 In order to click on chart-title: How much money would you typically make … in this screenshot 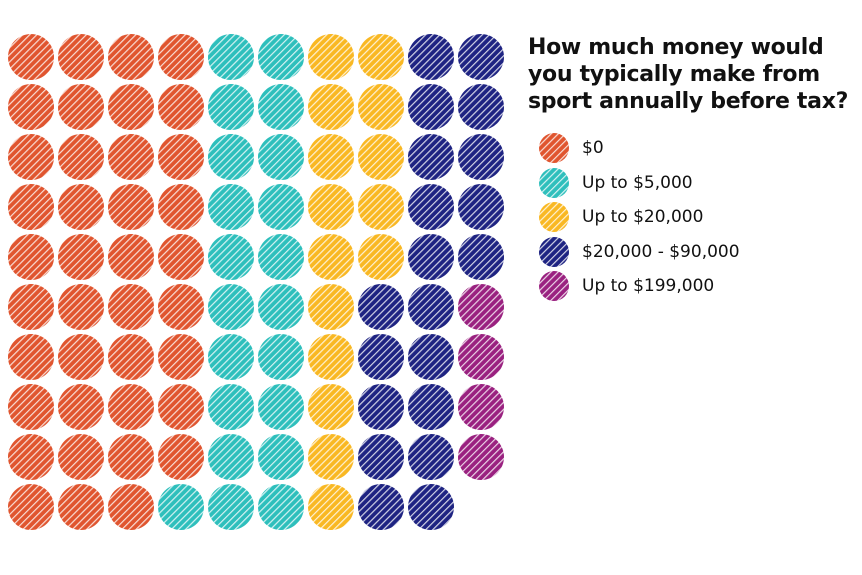, I will do `click(688, 74)`.